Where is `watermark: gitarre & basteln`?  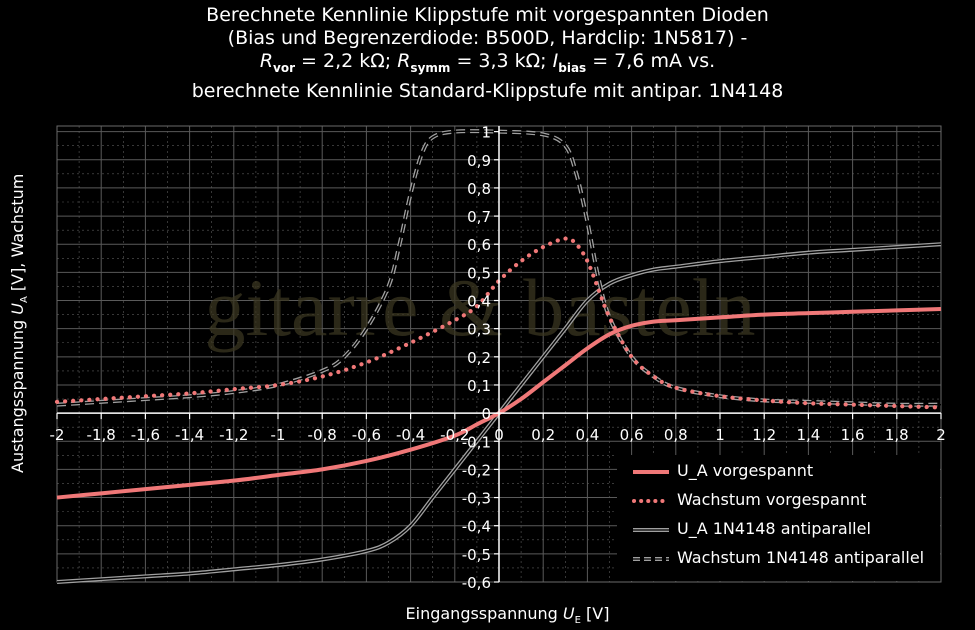 watermark: gitarre & basteln is located at coordinates (479, 307).